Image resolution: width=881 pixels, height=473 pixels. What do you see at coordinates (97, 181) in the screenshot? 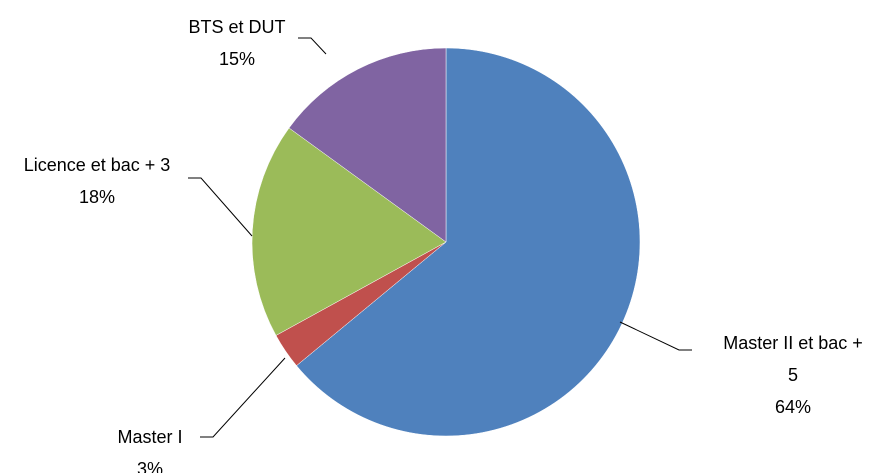
I see `data-label: Licence et bac + 3 18%` at bounding box center [97, 181].